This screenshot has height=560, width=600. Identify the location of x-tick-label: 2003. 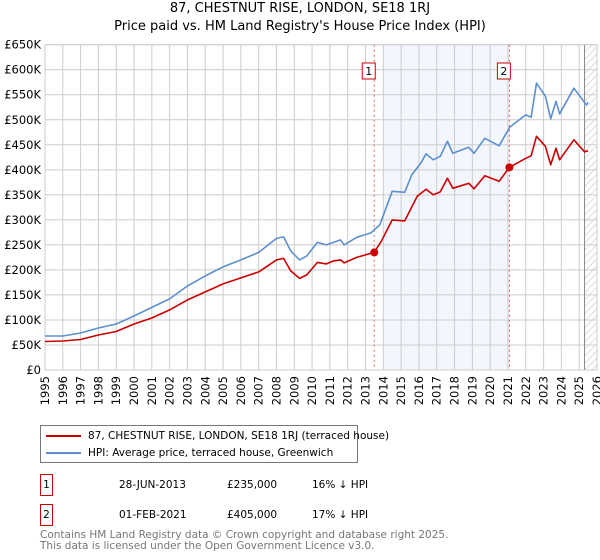
(187, 390).